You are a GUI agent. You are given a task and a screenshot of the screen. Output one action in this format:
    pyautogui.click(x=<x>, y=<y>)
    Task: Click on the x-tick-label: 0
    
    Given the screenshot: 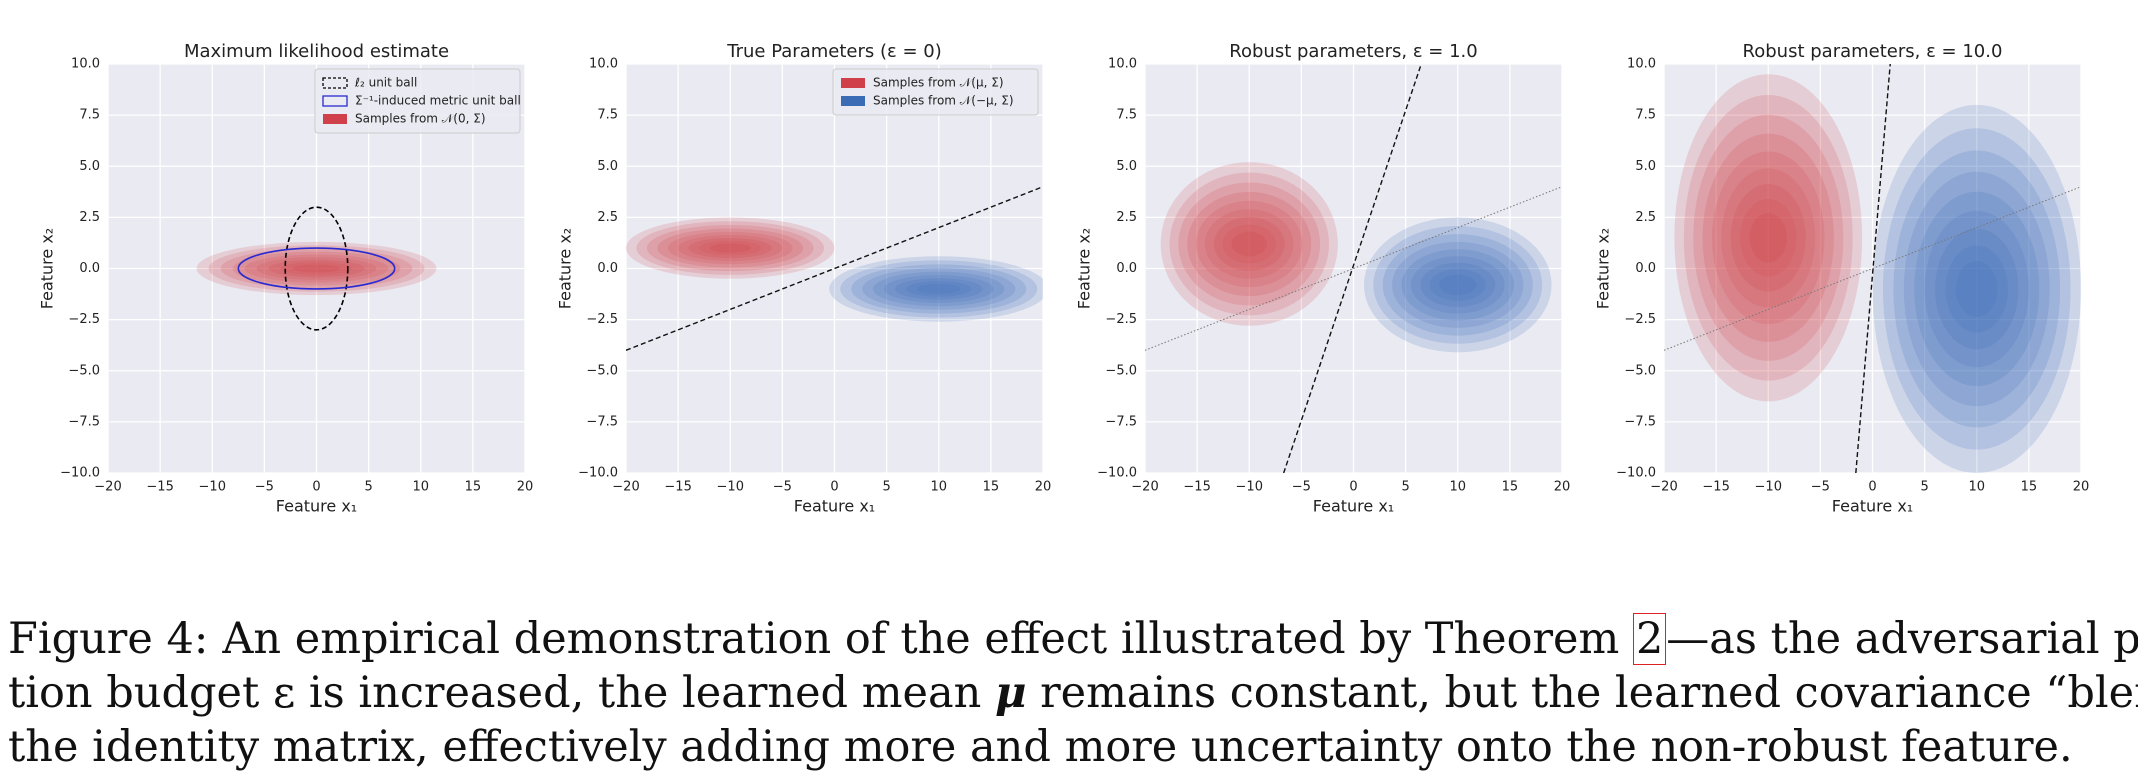 What is the action you would take?
    pyautogui.click(x=834, y=487)
    